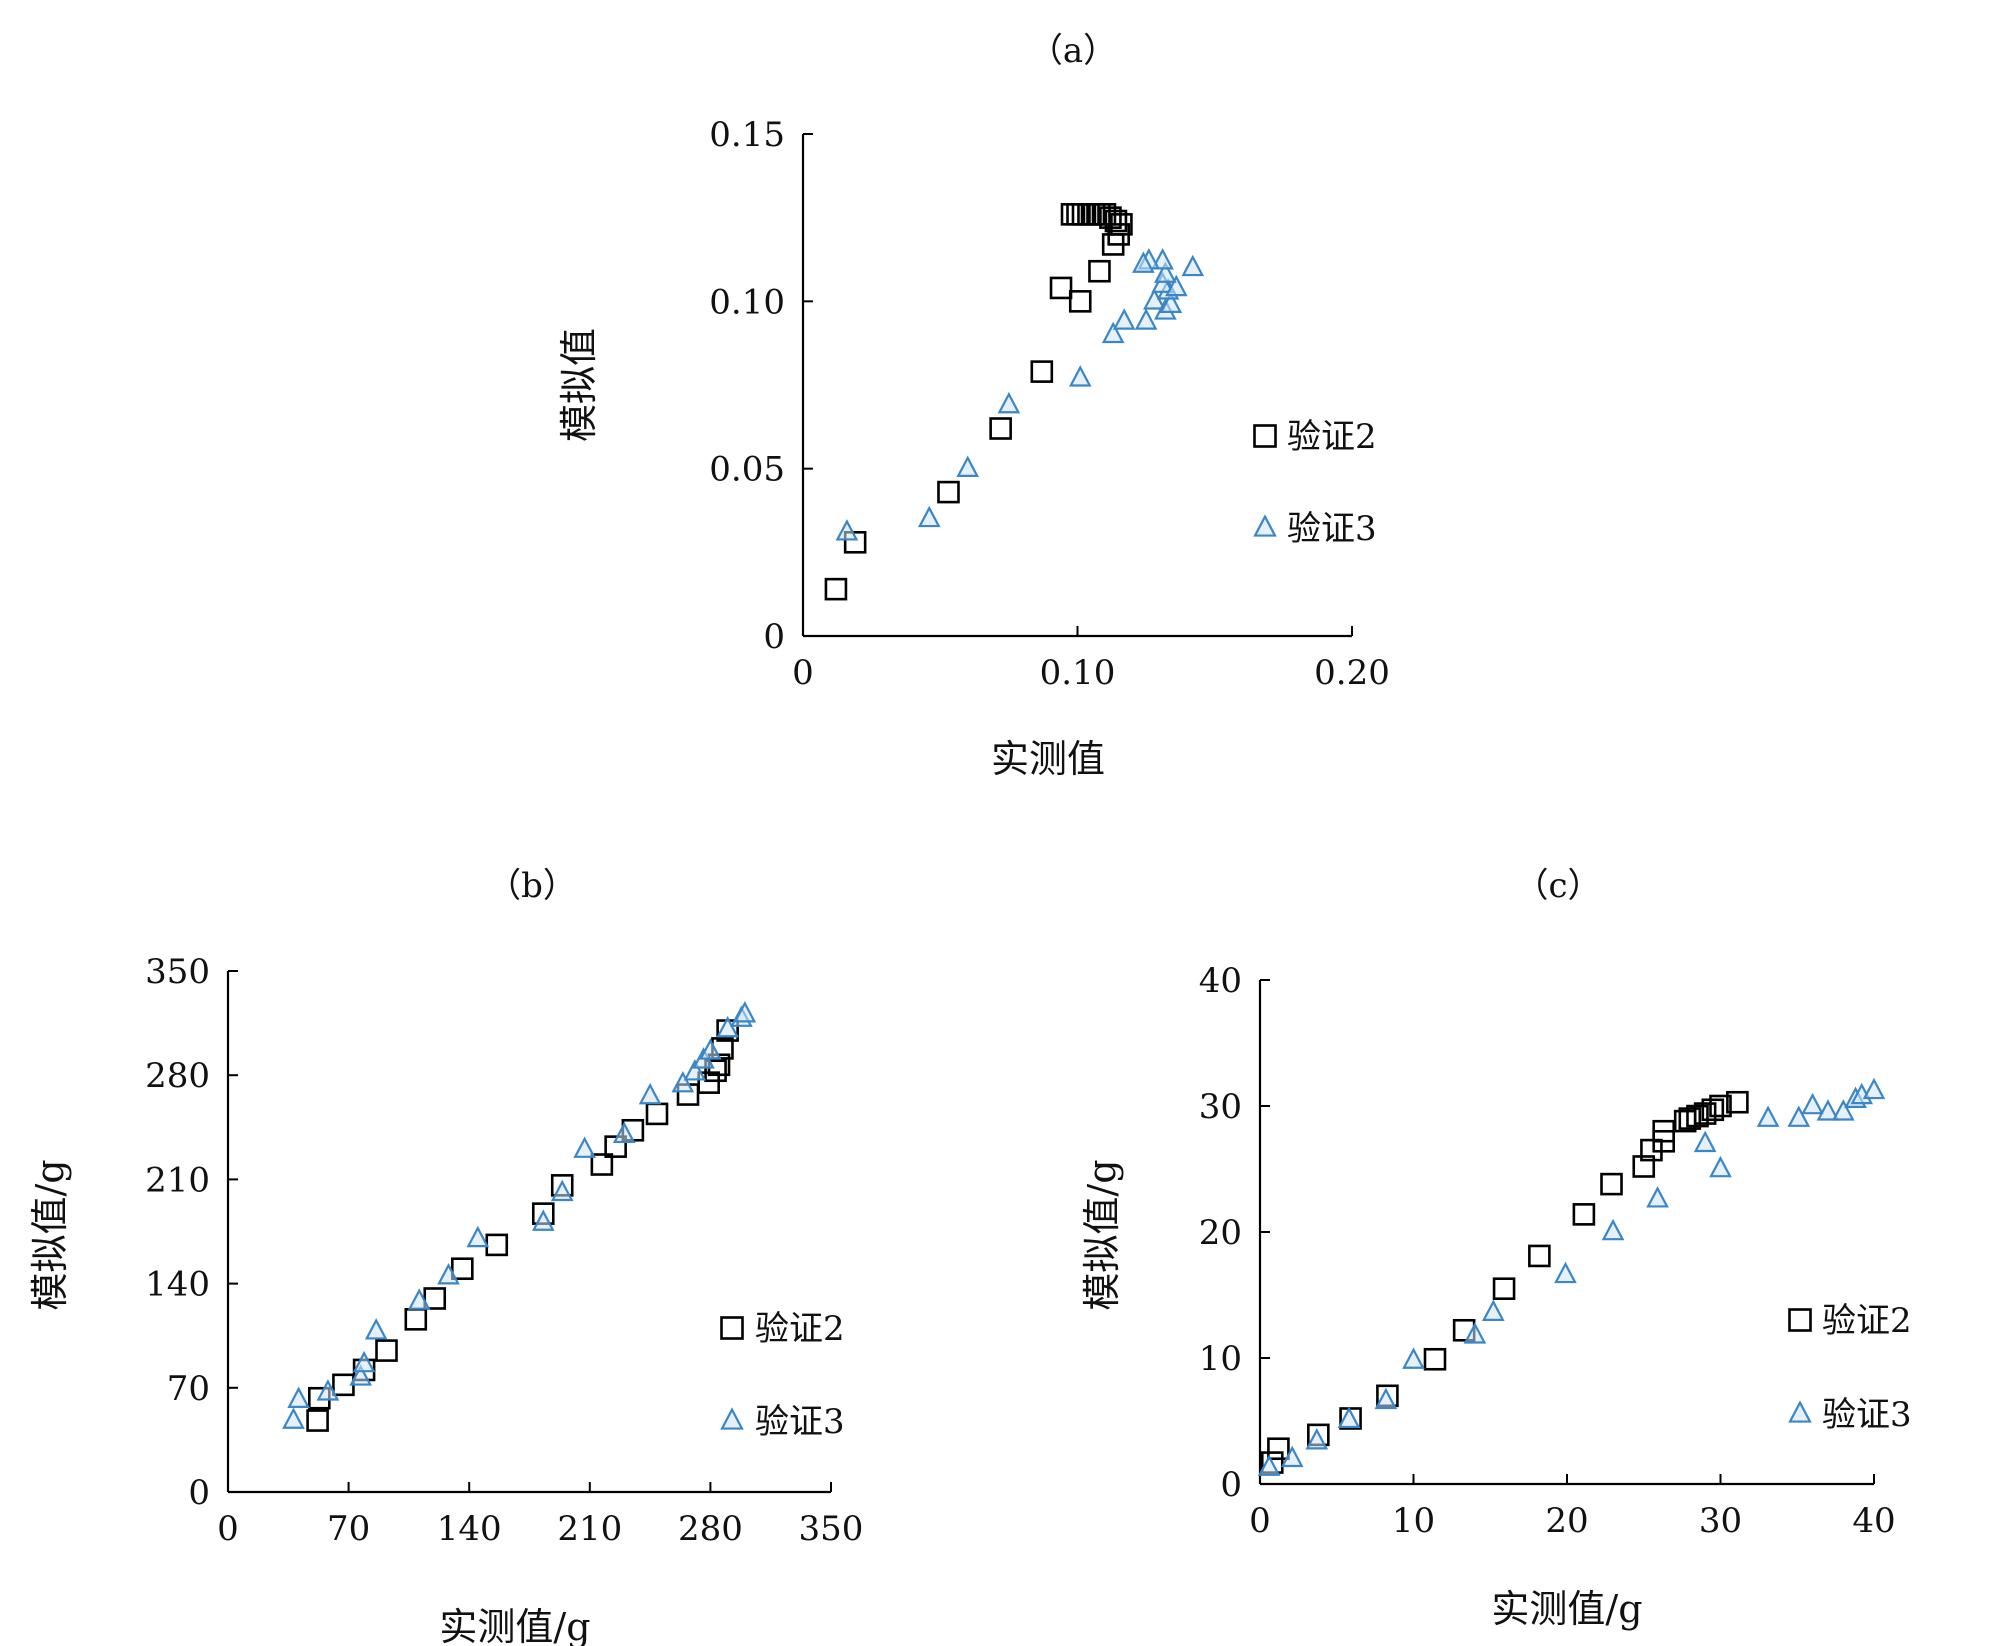 Image resolution: width=2000 pixels, height=1646 pixels. Describe the element at coordinates (1873, 1521) in the screenshot. I see `x-tick-label: 40` at that location.